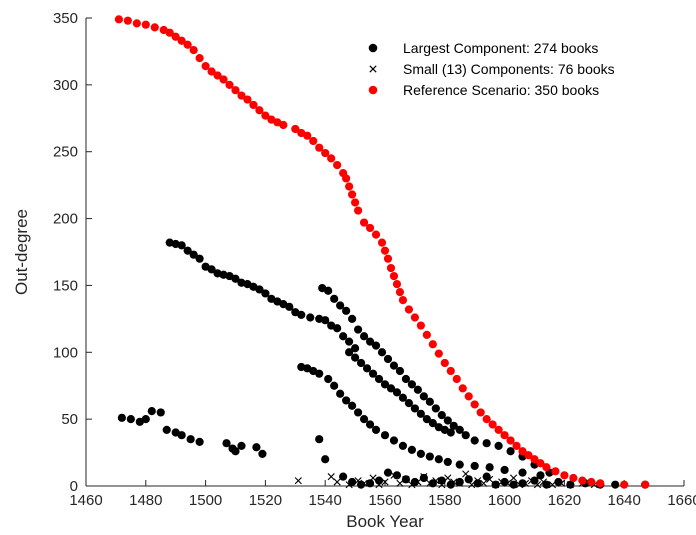 The height and width of the screenshot is (535, 696). What do you see at coordinates (65, 85) in the screenshot?
I see `y-tick-label: 300` at bounding box center [65, 85].